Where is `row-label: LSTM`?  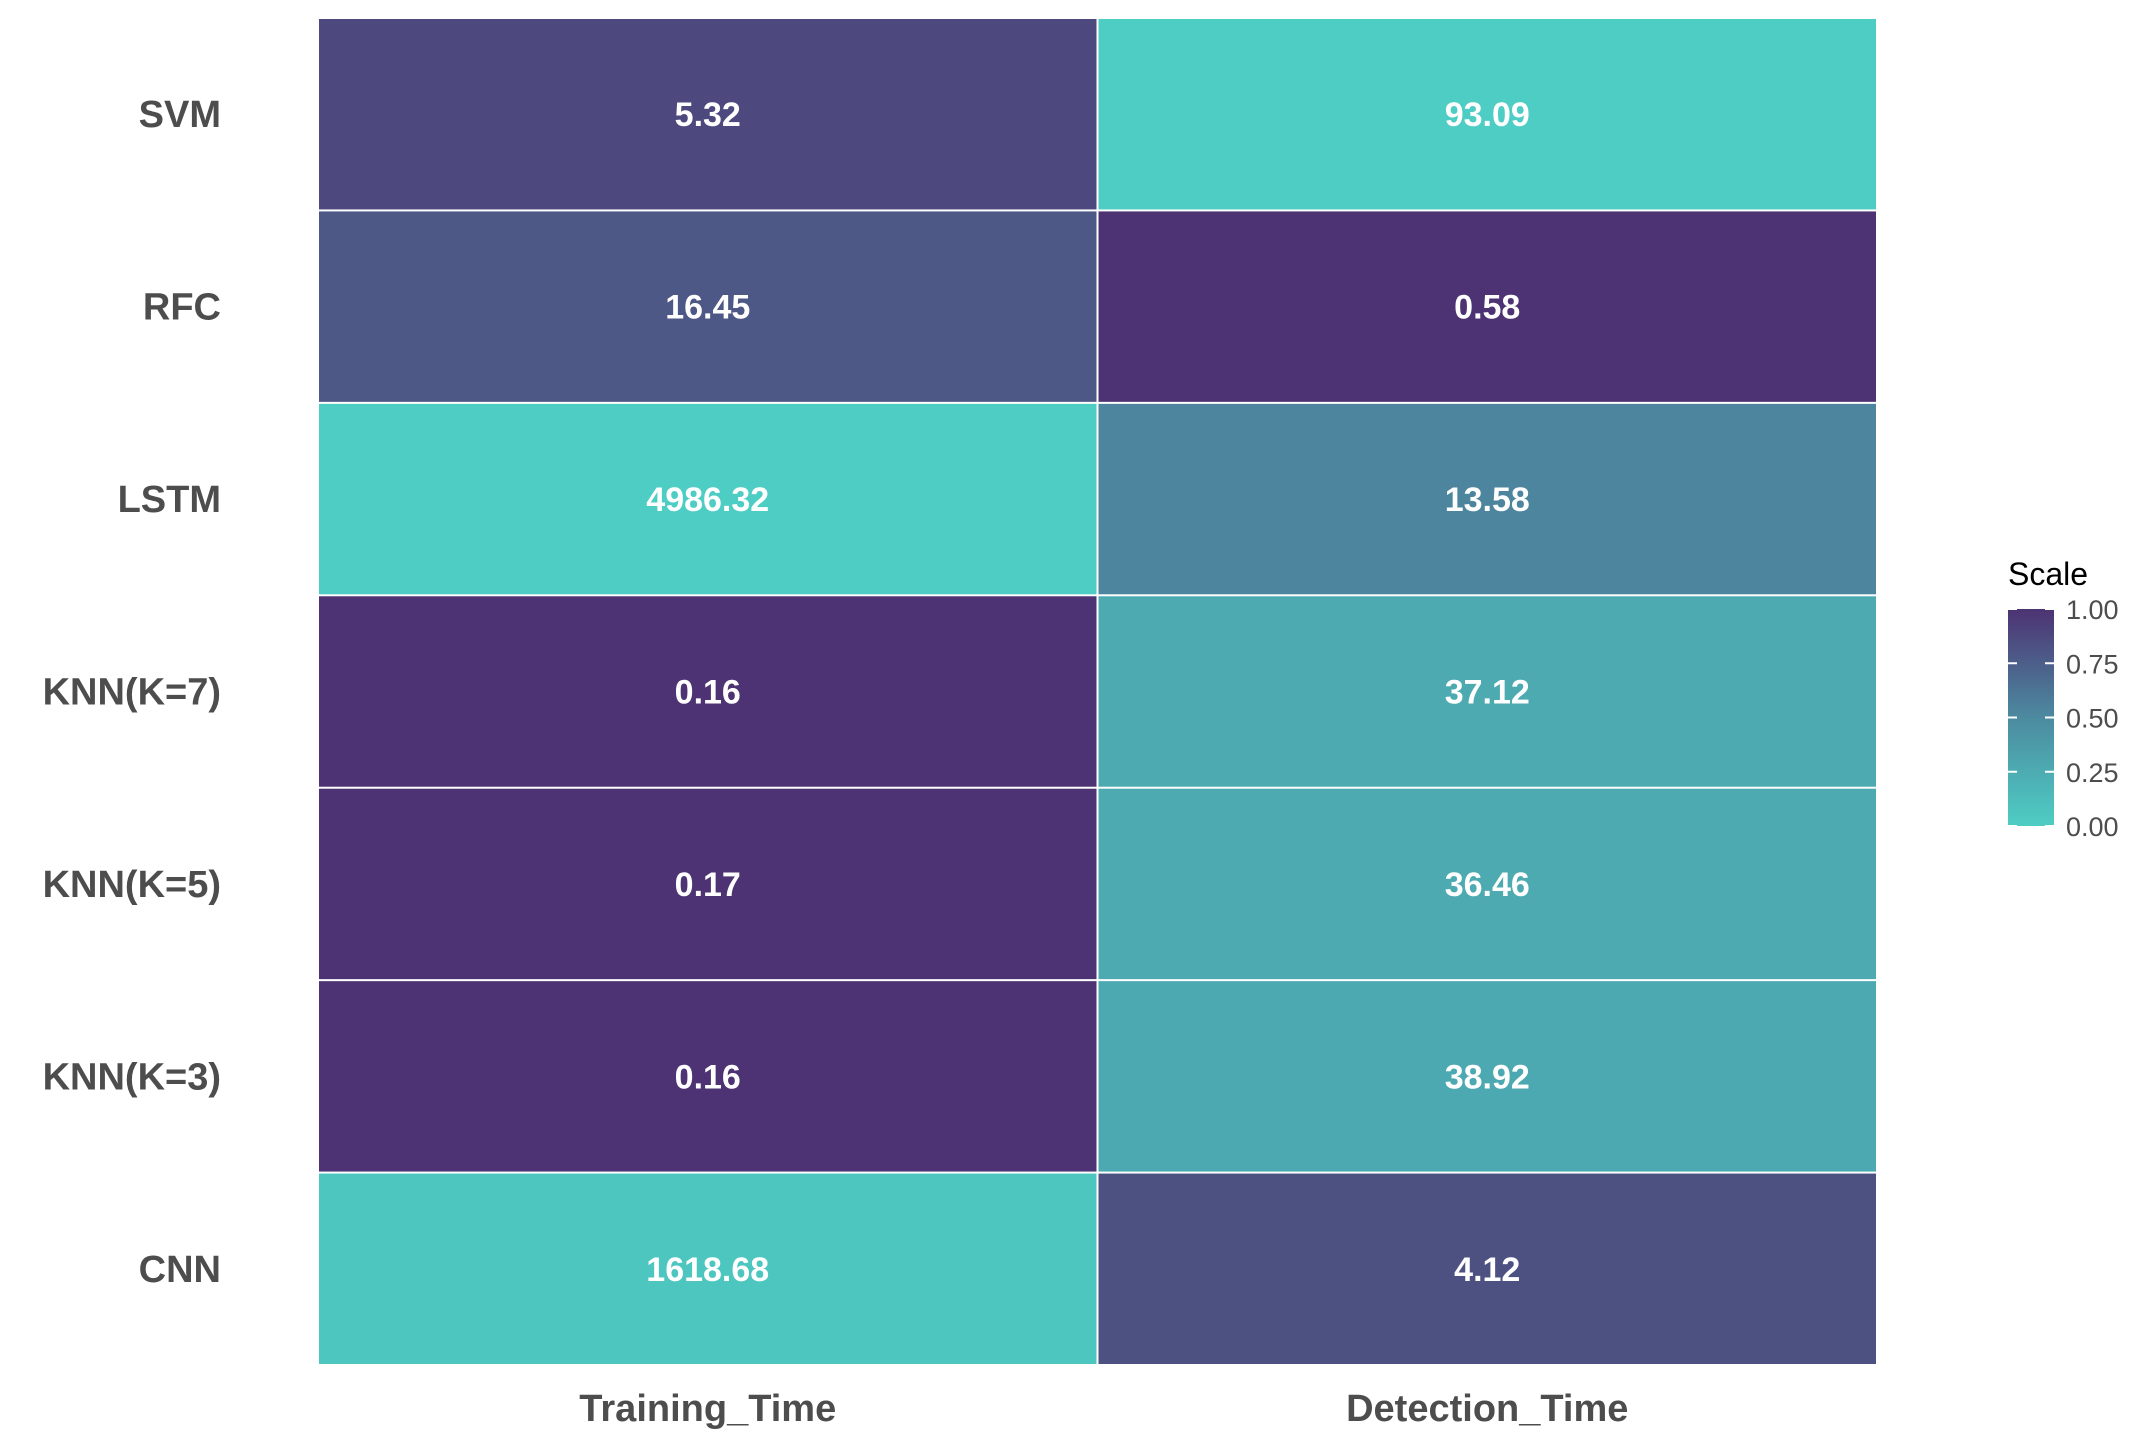
row-label: LSTM is located at coordinates (169, 500).